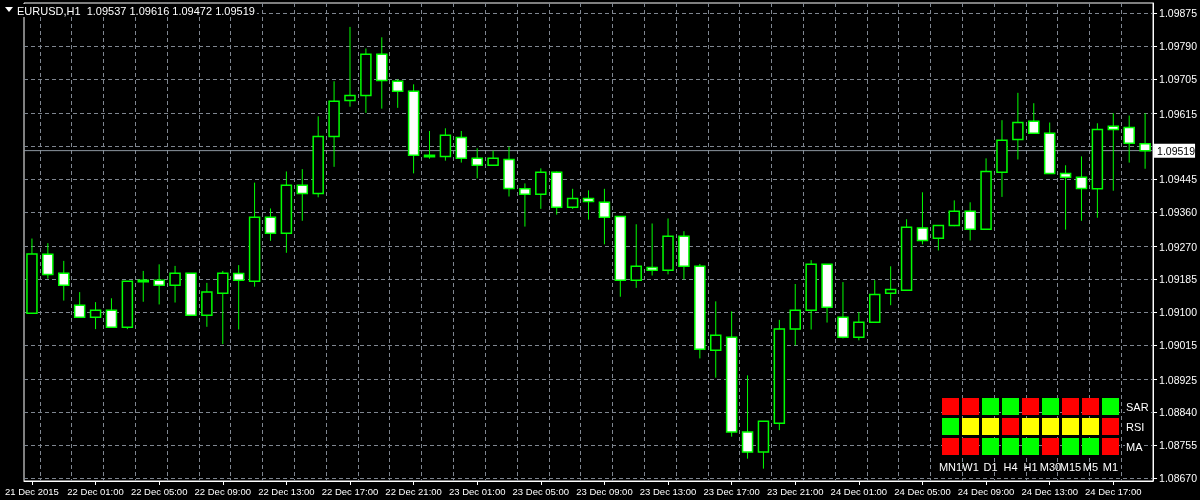  What do you see at coordinates (986, 491) in the screenshot?
I see `x-tick-label: 24 Dec 09:00` at bounding box center [986, 491].